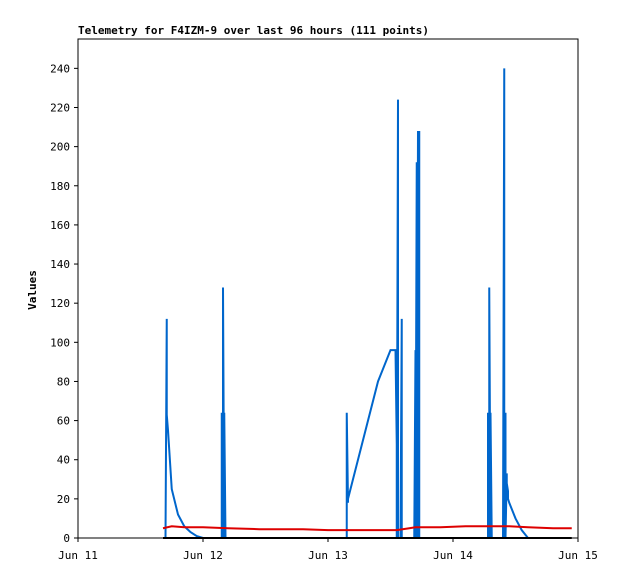 The height and width of the screenshot is (579, 618). Describe the element at coordinates (60, 186) in the screenshot. I see `y-tick-label: 180` at that location.